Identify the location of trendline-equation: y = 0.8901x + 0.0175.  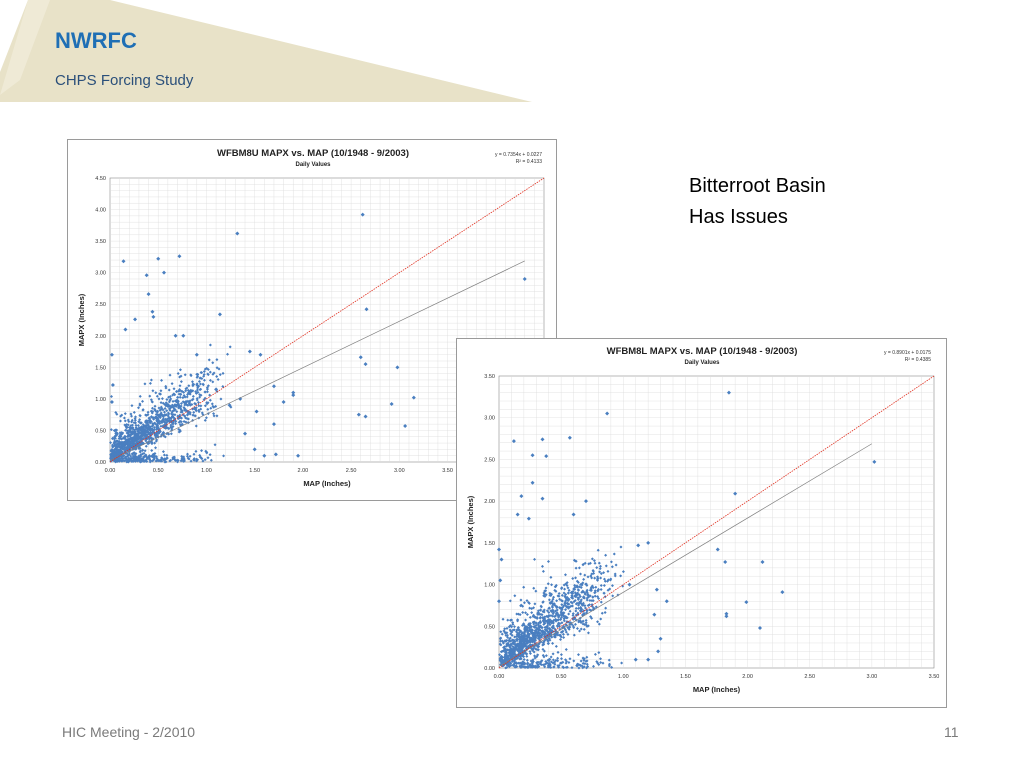
(907, 353).